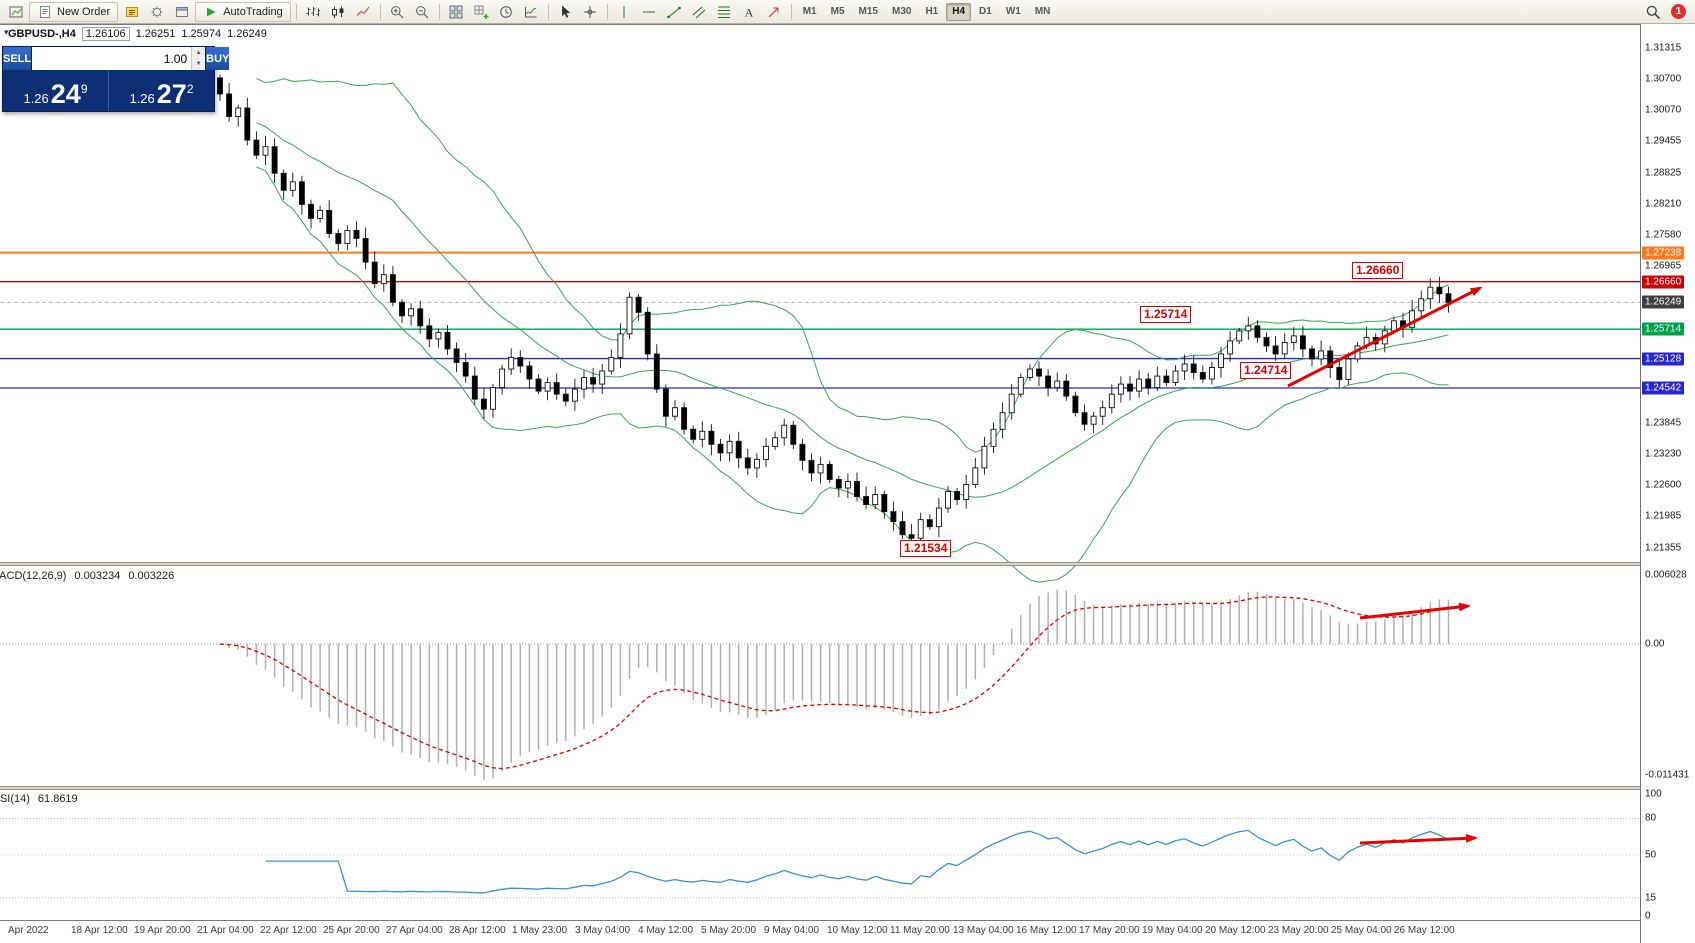 The height and width of the screenshot is (943, 1695). Describe the element at coordinates (84, 89) in the screenshot. I see `sell-price-sup: 9` at that location.